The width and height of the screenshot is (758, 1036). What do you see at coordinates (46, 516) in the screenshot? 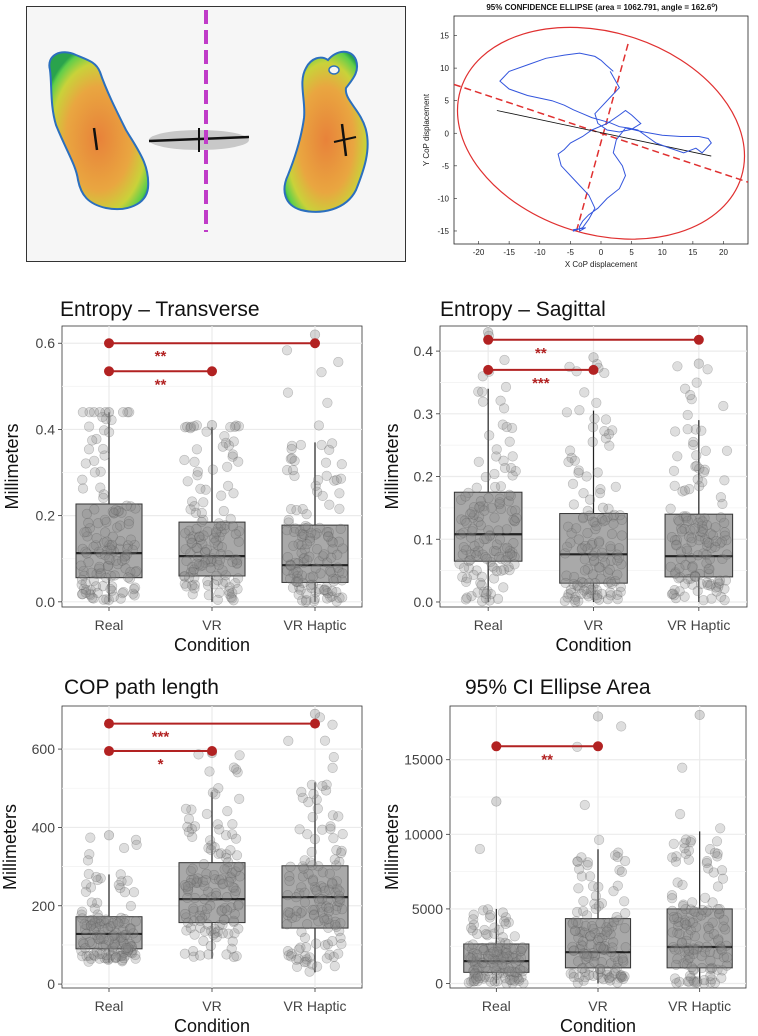
I see `y-tick-label: 0.2` at bounding box center [46, 516].